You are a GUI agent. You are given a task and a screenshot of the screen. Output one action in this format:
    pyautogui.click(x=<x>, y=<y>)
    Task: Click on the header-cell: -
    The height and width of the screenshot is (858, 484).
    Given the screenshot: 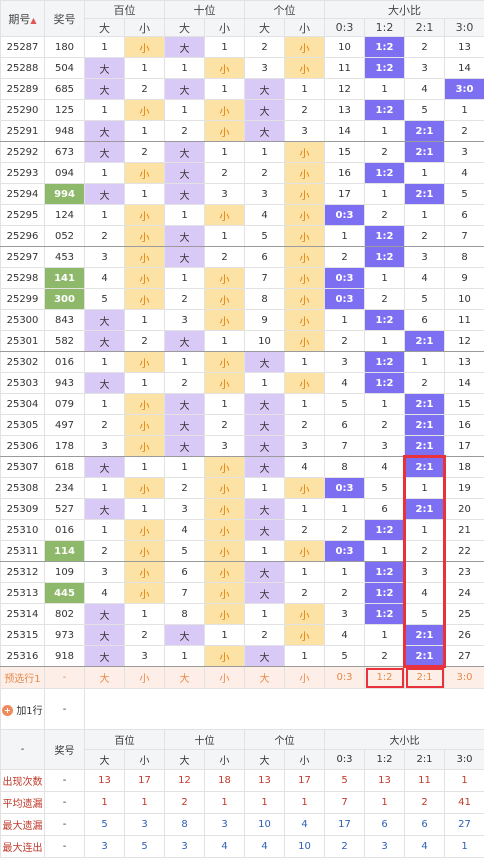 What is the action you would take?
    pyautogui.click(x=23, y=750)
    